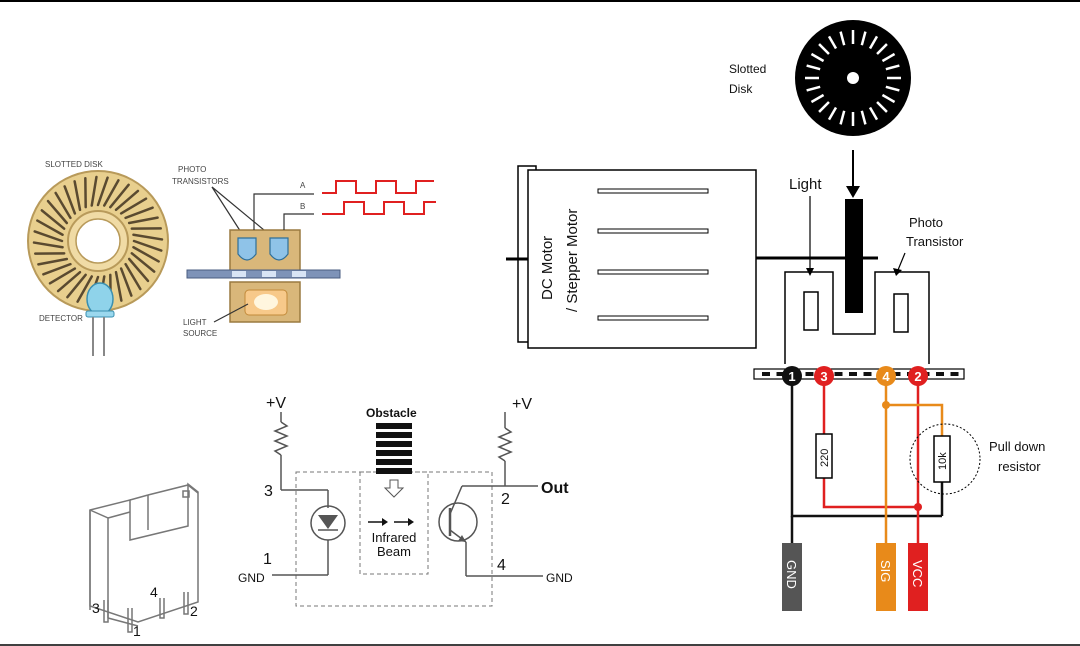 The width and height of the screenshot is (1080, 646). I want to click on sig-tab: SIG, so click(886, 577).